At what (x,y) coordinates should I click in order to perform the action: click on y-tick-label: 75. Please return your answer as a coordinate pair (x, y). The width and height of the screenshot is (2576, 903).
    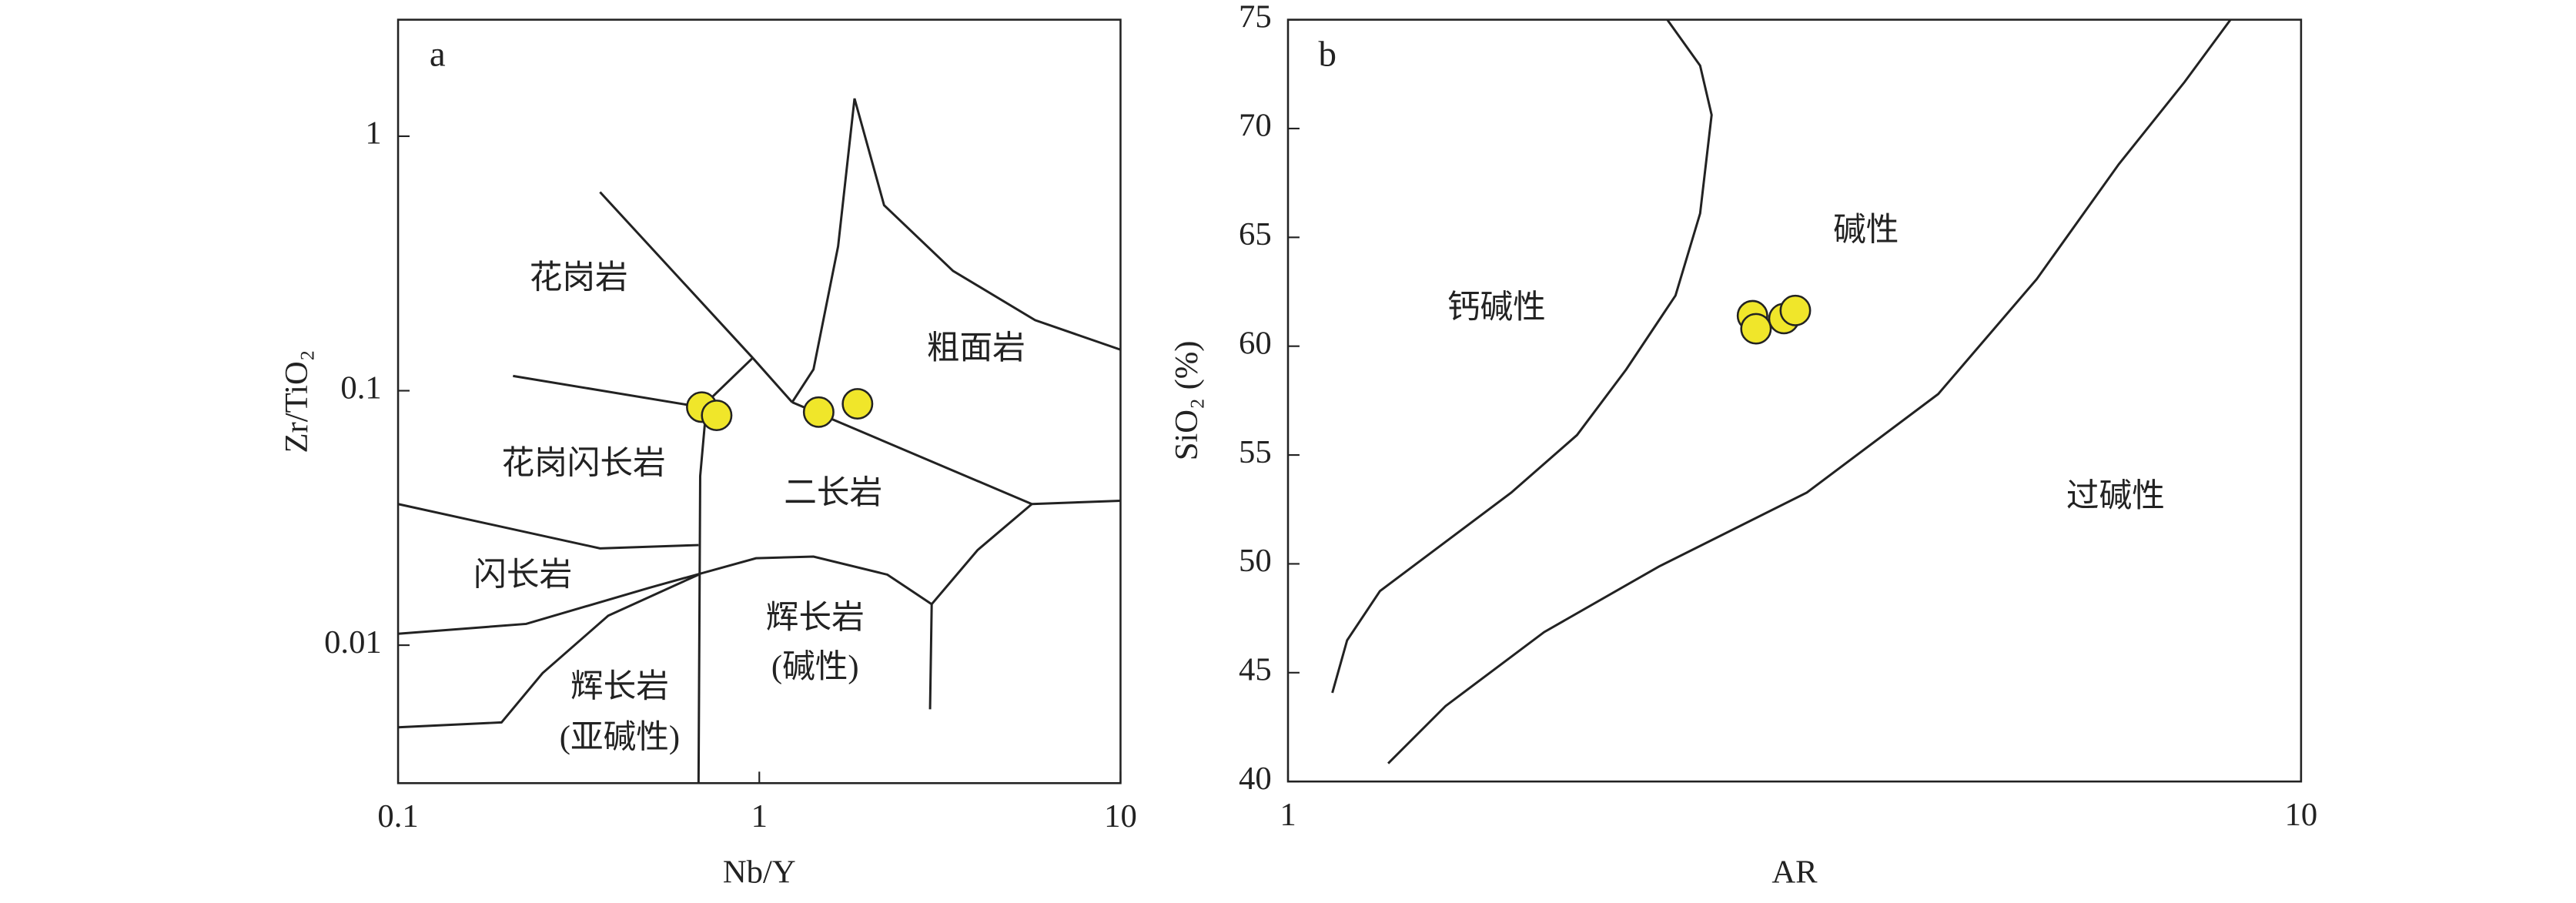
    Looking at the image, I should click on (1256, 17).